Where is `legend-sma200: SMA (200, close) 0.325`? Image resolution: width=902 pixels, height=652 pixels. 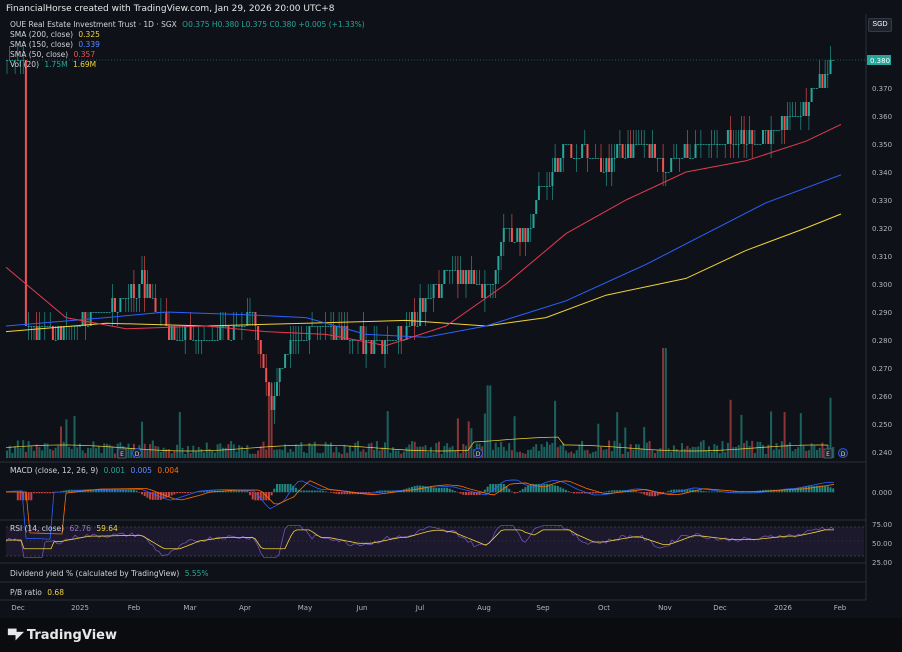
legend-sma200: SMA (200, close) 0.325 is located at coordinates (55, 34).